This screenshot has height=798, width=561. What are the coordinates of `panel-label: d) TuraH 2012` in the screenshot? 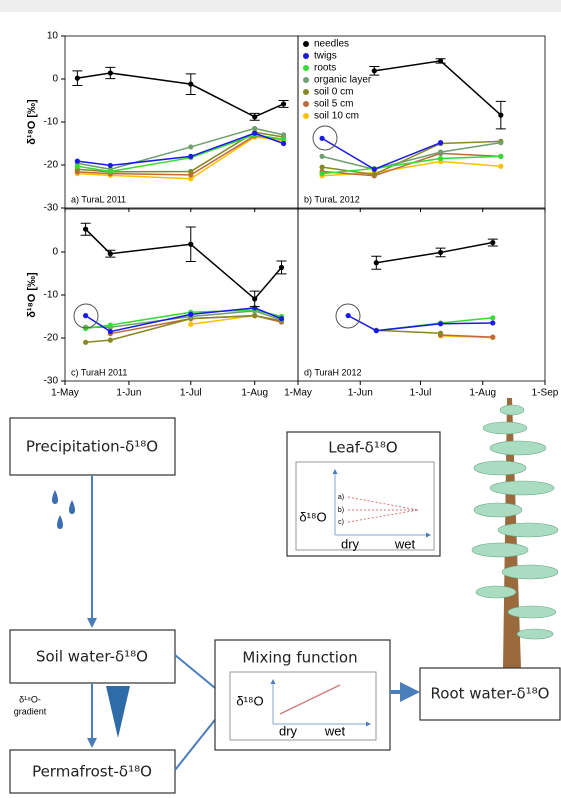 It's located at (333, 372).